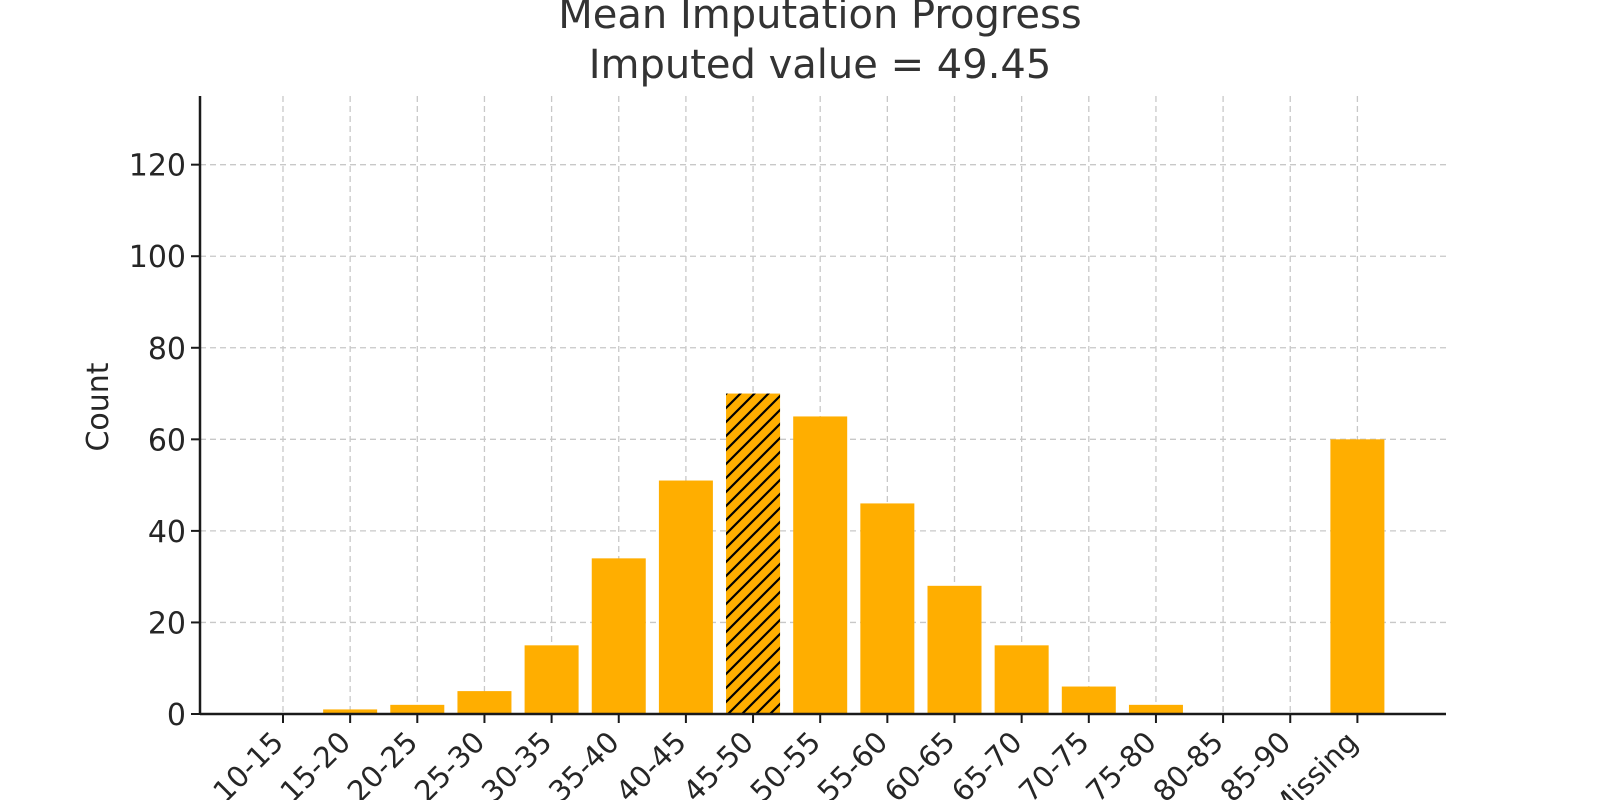  Describe the element at coordinates (98, 406) in the screenshot. I see `y-axis-label: Count` at that location.